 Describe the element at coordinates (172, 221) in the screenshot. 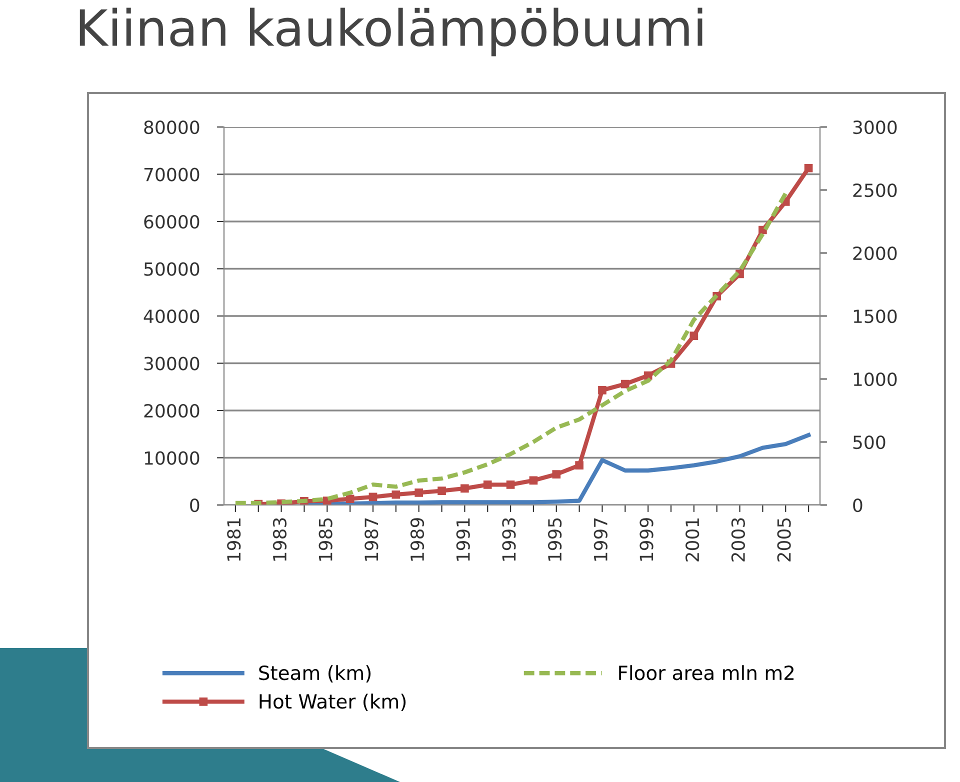

I see `y-tick-label: 60000` at that location.